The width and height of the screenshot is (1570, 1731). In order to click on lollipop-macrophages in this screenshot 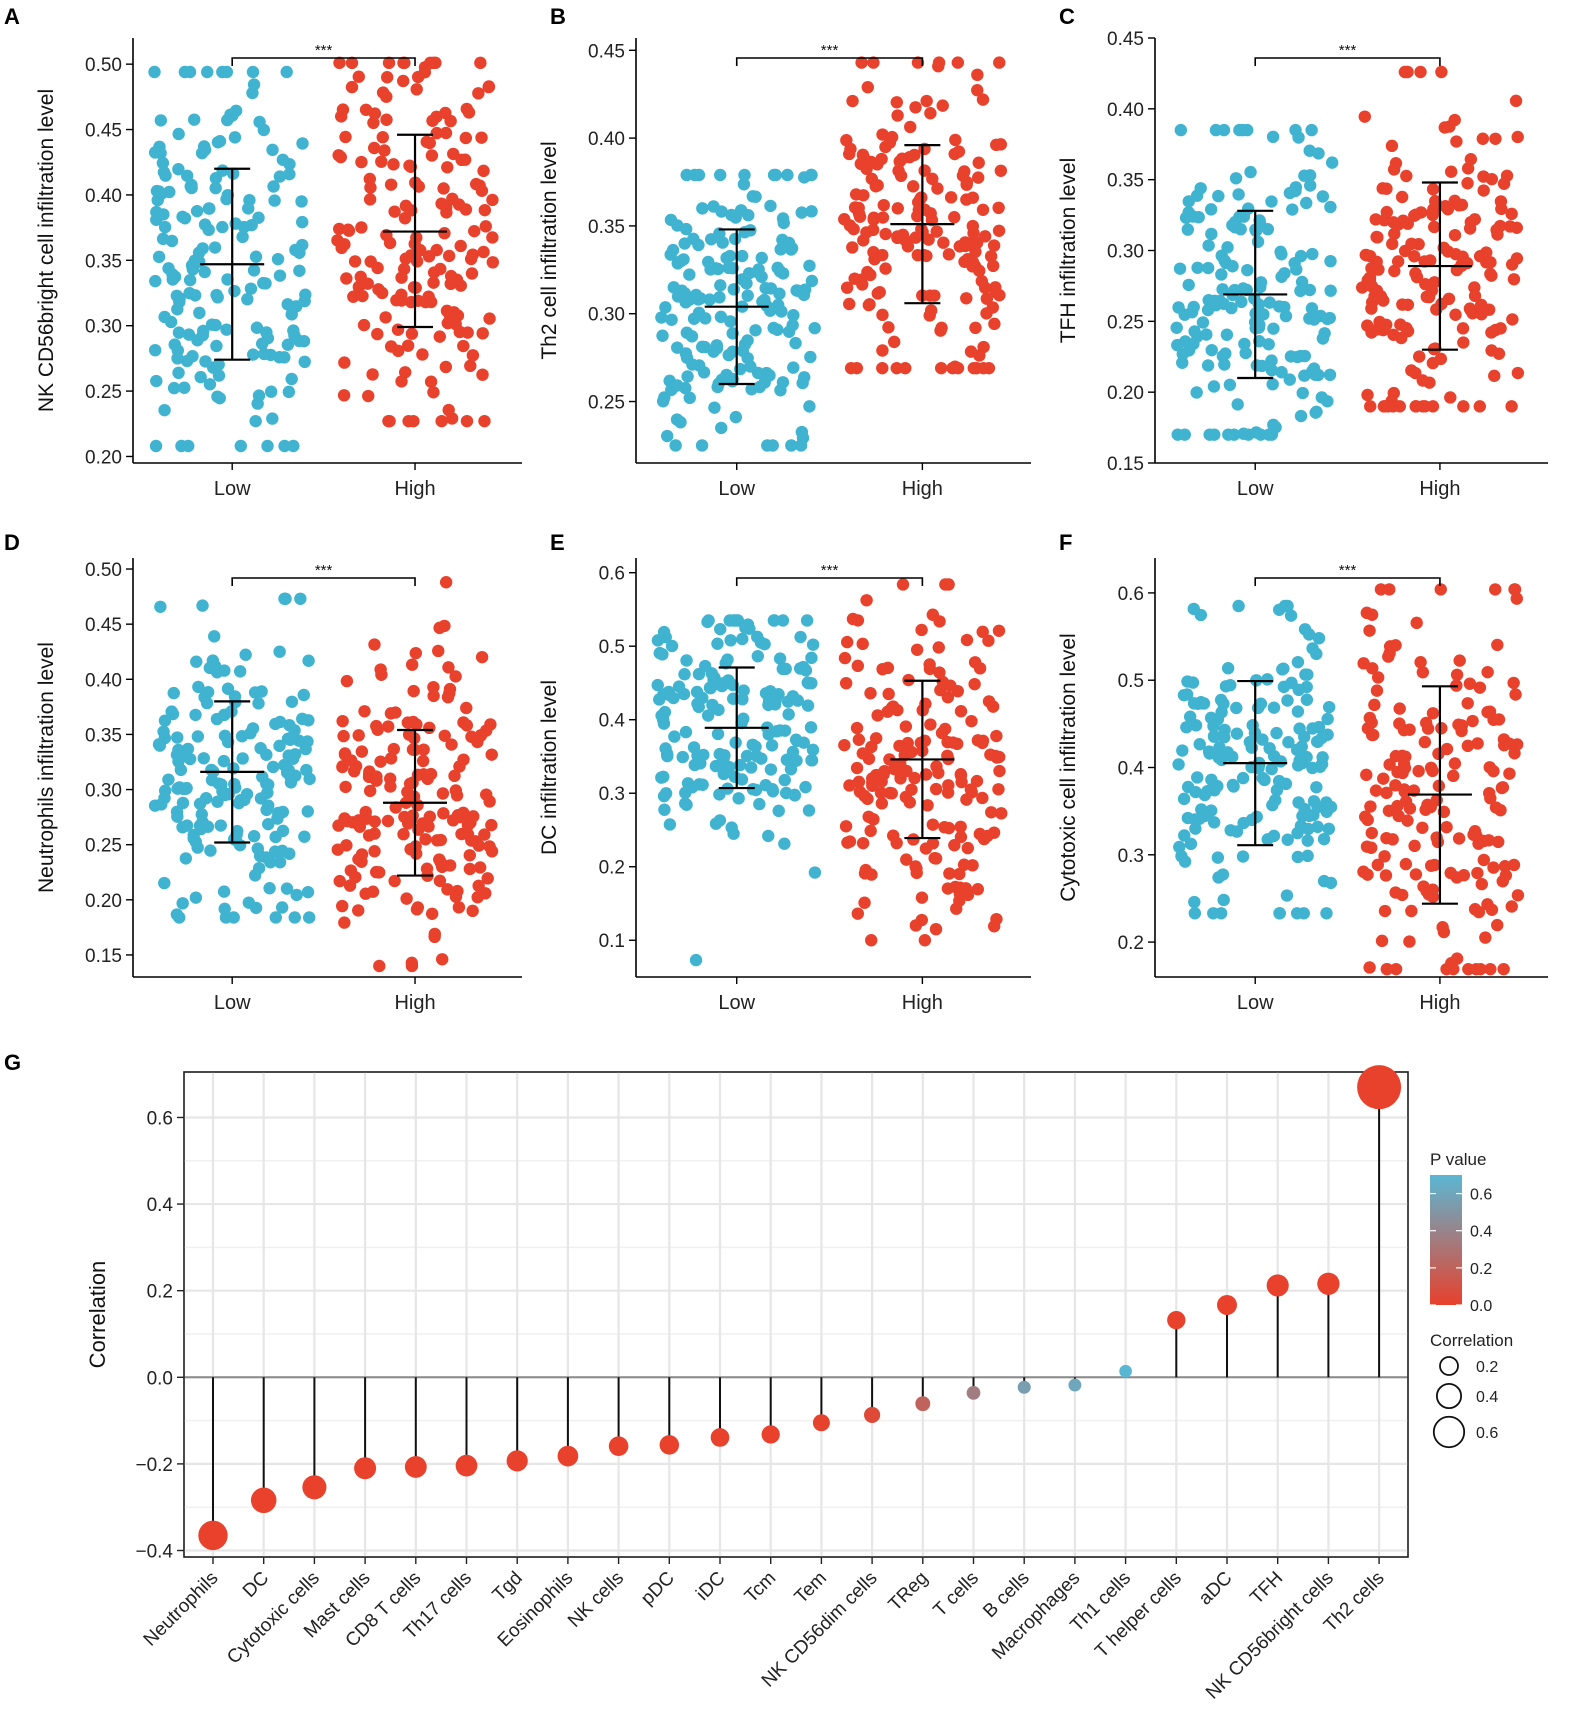, I will do `click(1075, 1384)`.